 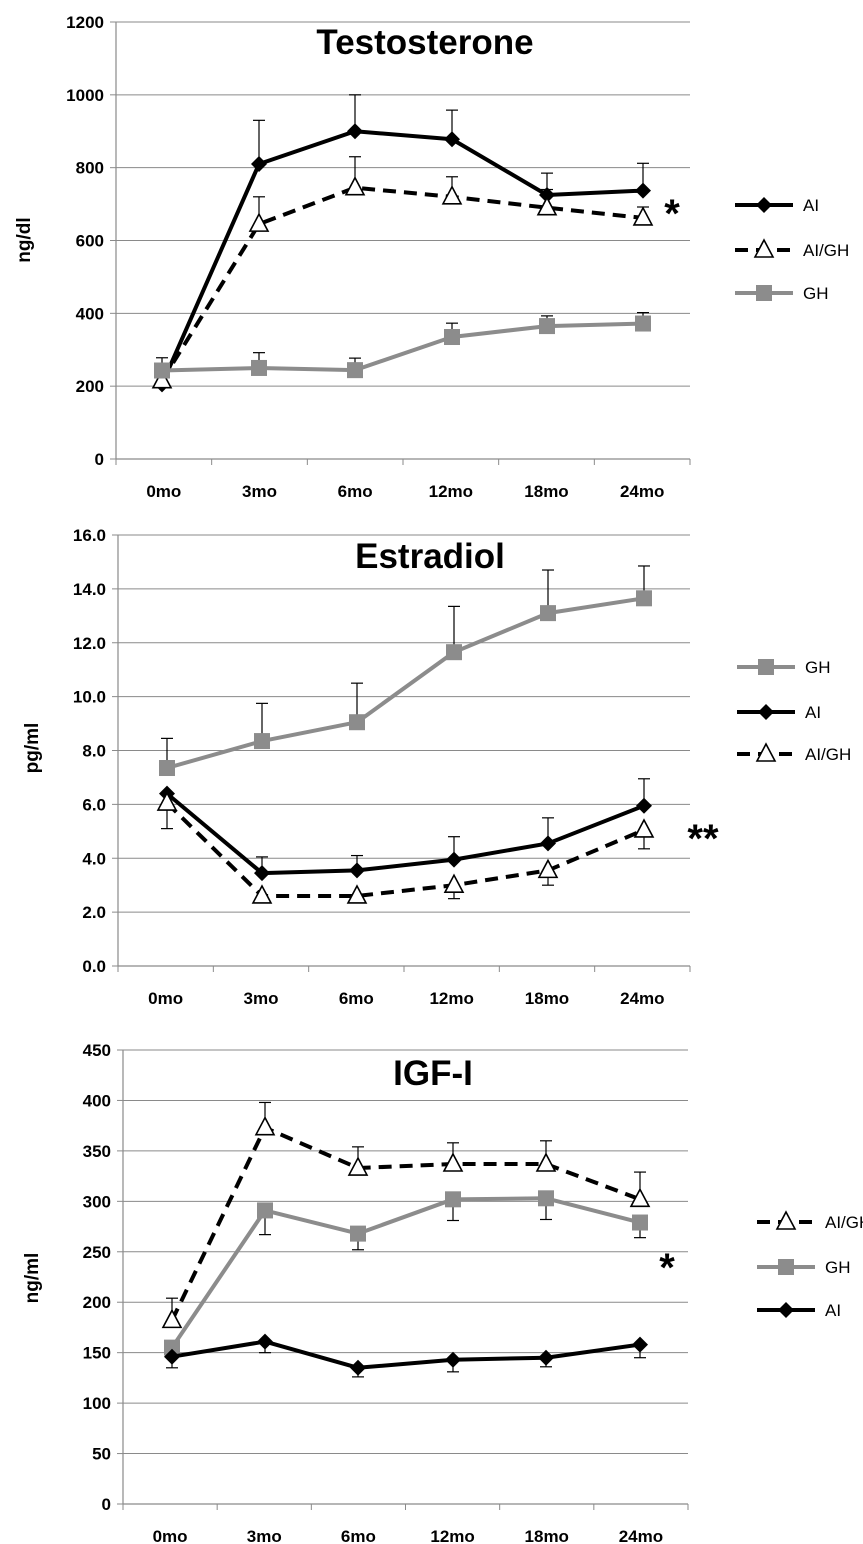 I want to click on y-tick-label: 800, so click(x=90, y=168).